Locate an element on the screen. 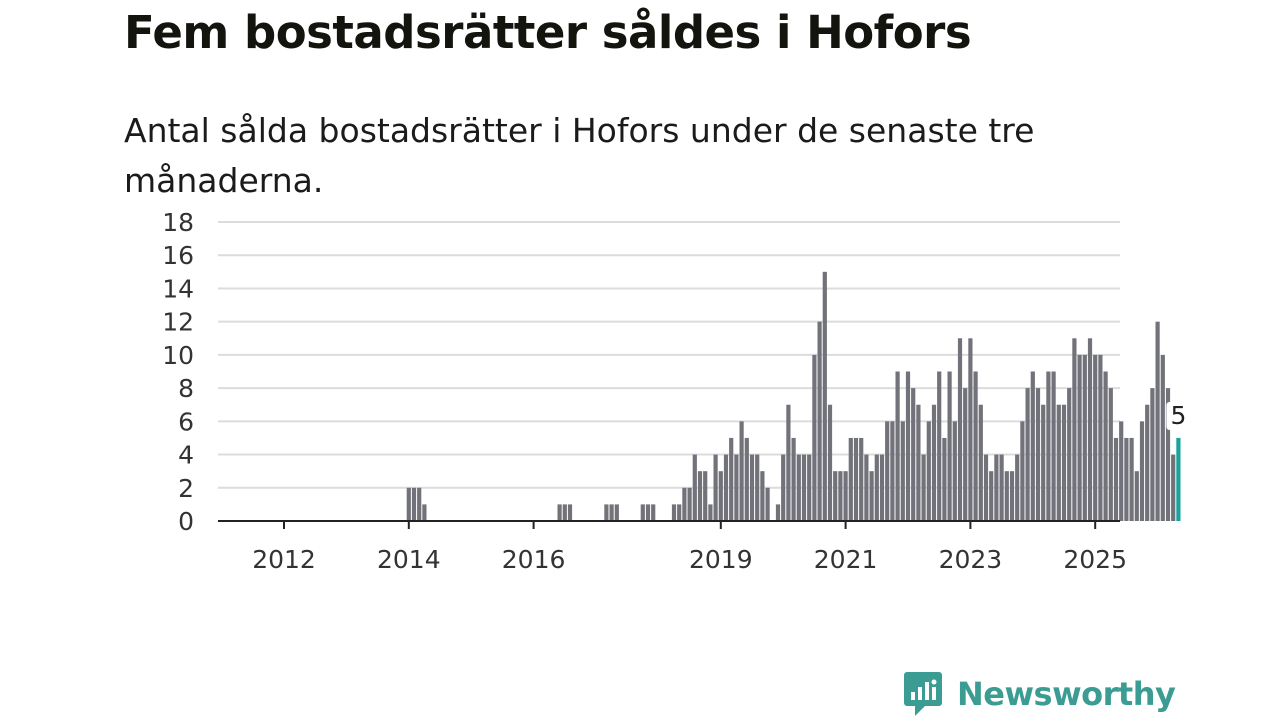 This screenshot has height=720, width=1280. x-tick-label: 2012 is located at coordinates (284, 559).